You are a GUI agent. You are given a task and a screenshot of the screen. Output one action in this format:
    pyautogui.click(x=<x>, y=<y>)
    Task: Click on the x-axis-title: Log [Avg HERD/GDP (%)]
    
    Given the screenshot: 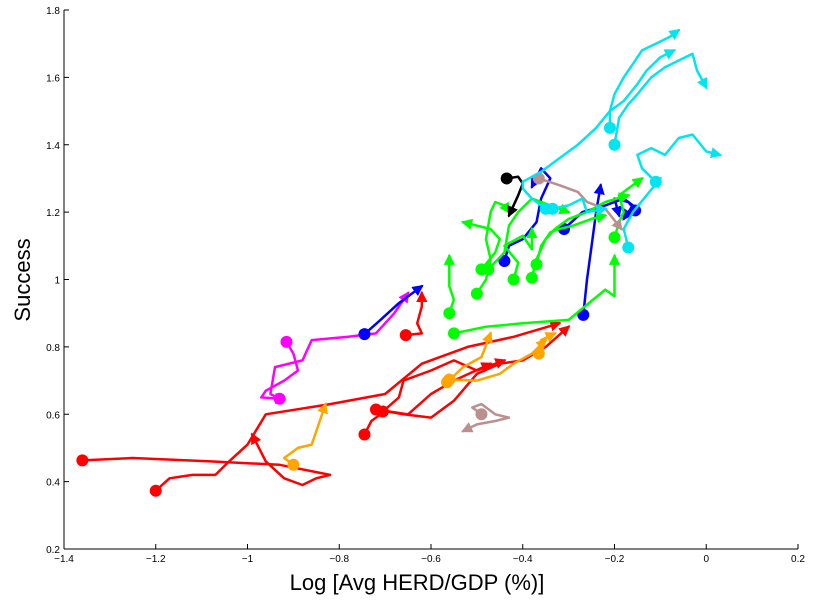 What is the action you would take?
    pyautogui.click(x=417, y=582)
    